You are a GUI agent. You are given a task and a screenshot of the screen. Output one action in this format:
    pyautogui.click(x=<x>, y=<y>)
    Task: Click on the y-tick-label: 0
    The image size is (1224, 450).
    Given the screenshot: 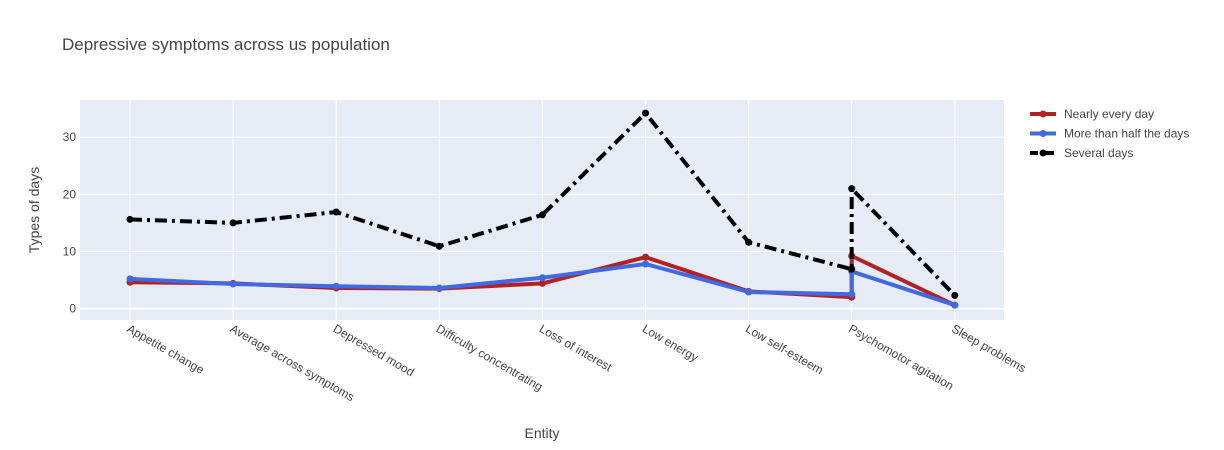 What is the action you would take?
    pyautogui.click(x=72, y=309)
    